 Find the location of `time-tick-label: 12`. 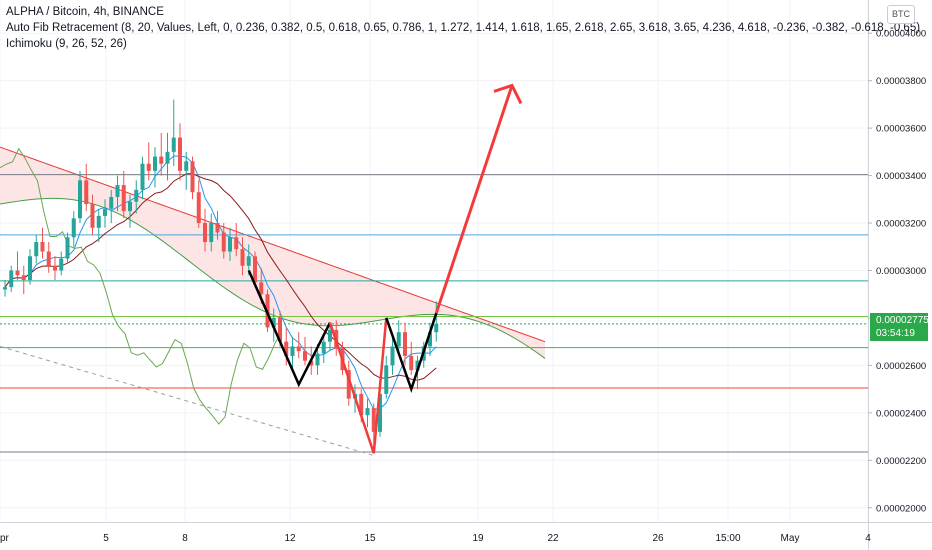

time-tick-label: 12 is located at coordinates (290, 538).